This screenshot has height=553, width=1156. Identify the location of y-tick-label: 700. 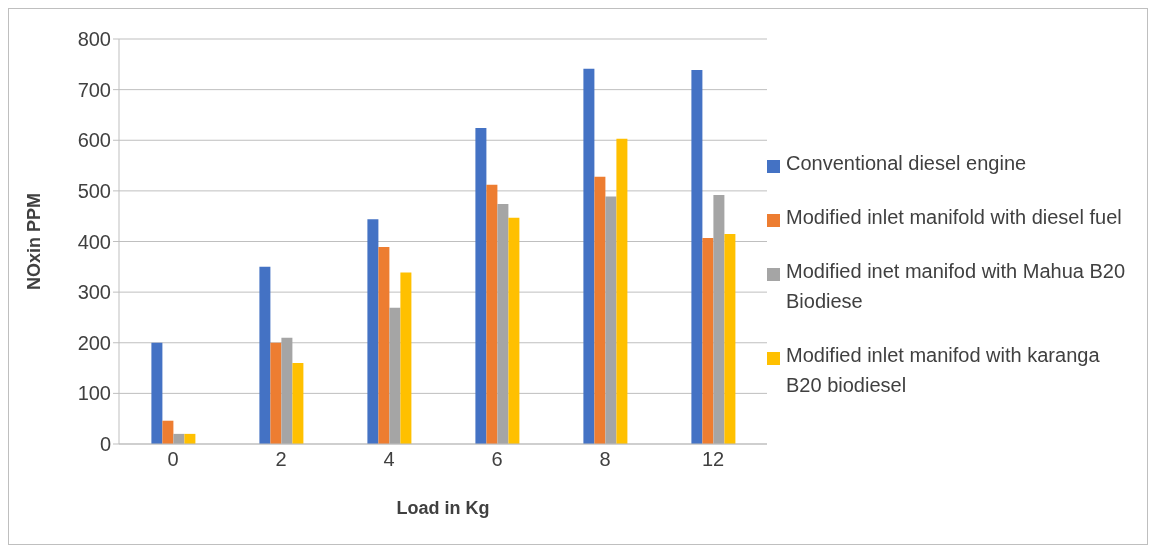
(94, 89).